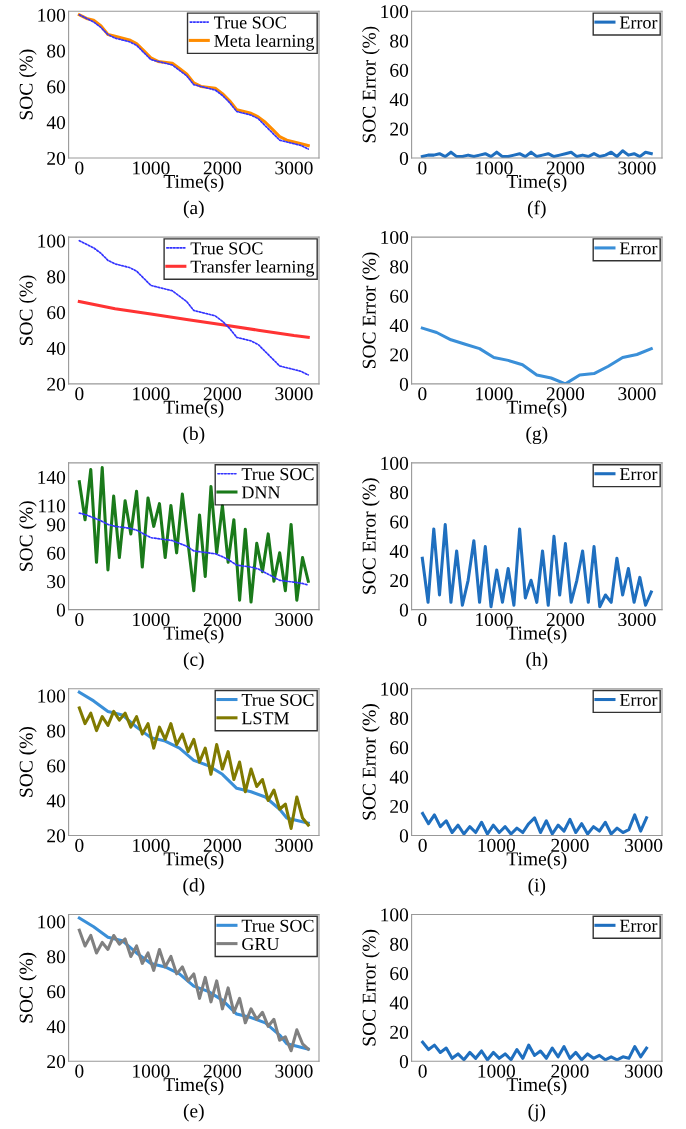  I want to click on text: (i), so click(537, 887).